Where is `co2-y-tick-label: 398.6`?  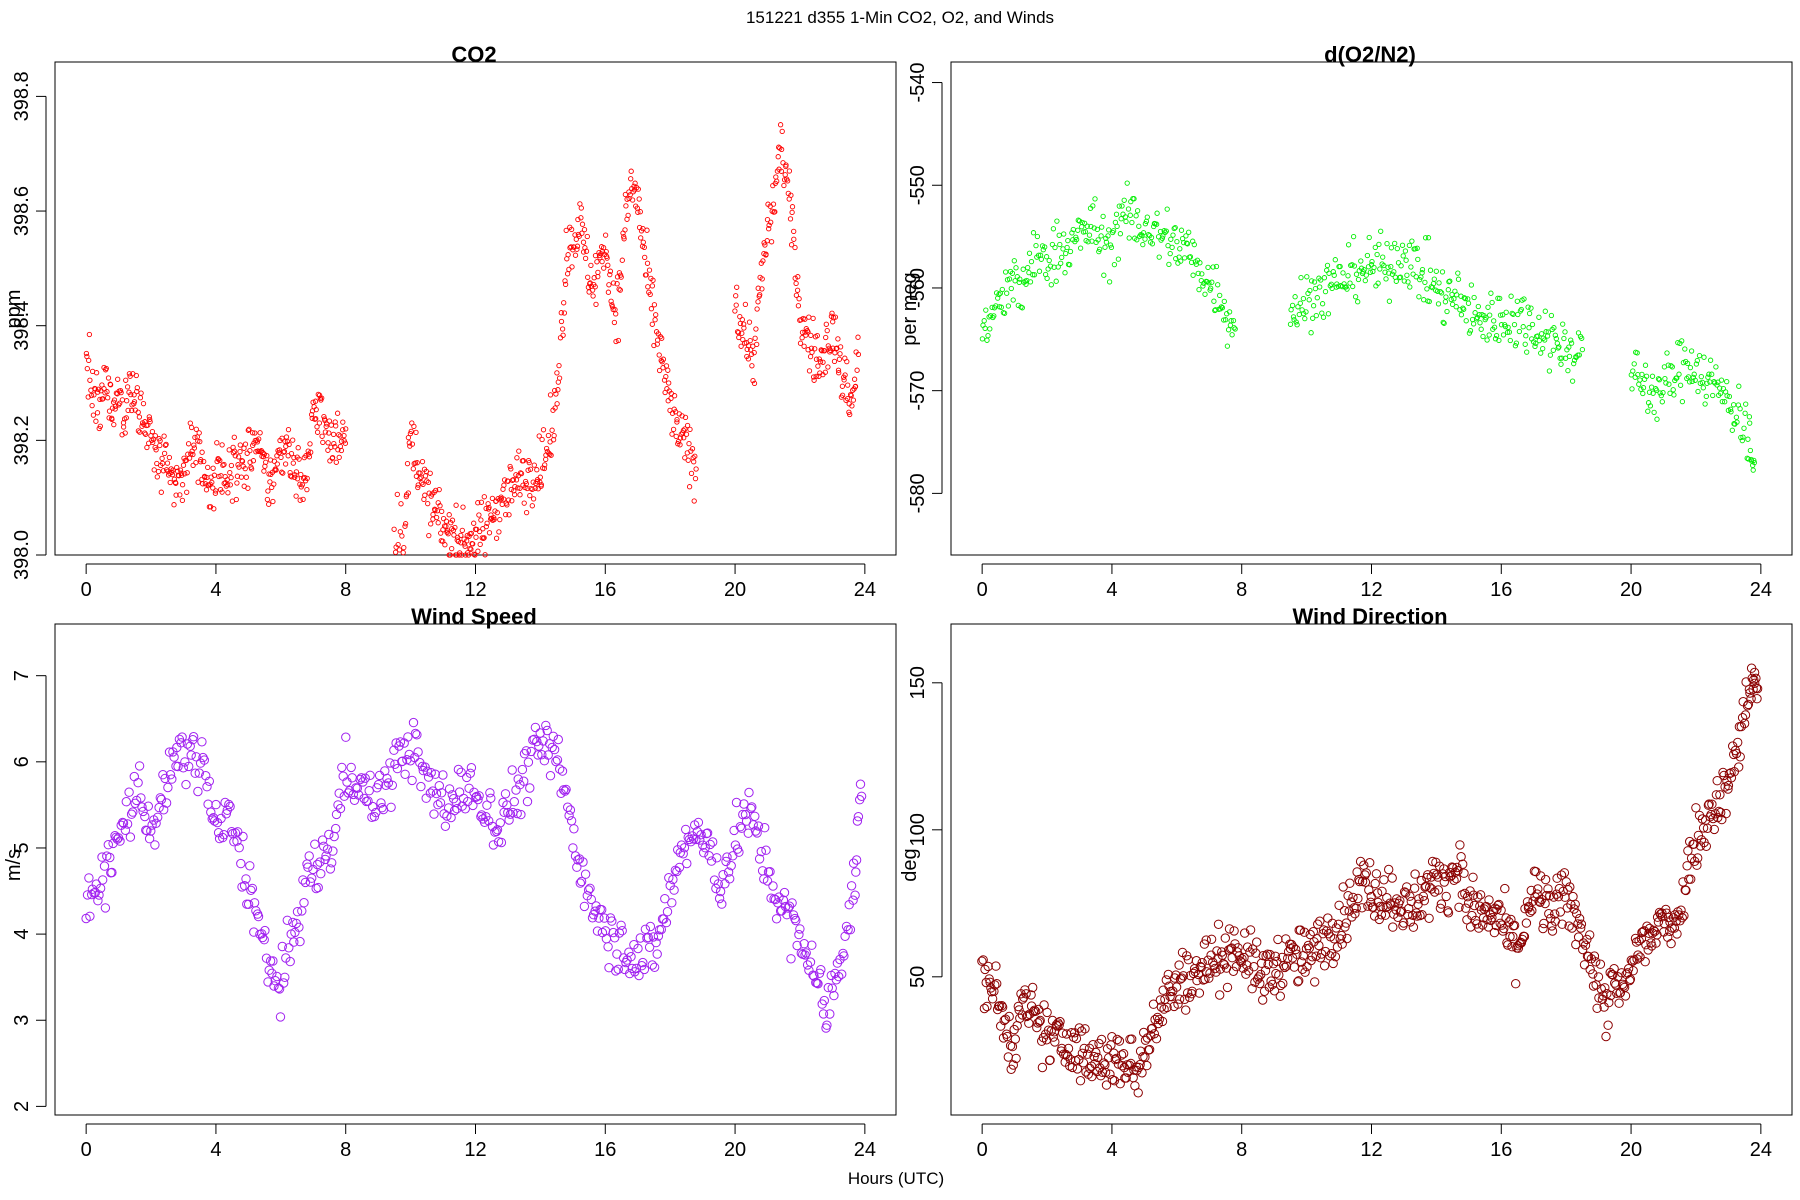 co2-y-tick-label: 398.6 is located at coordinates (22, 211).